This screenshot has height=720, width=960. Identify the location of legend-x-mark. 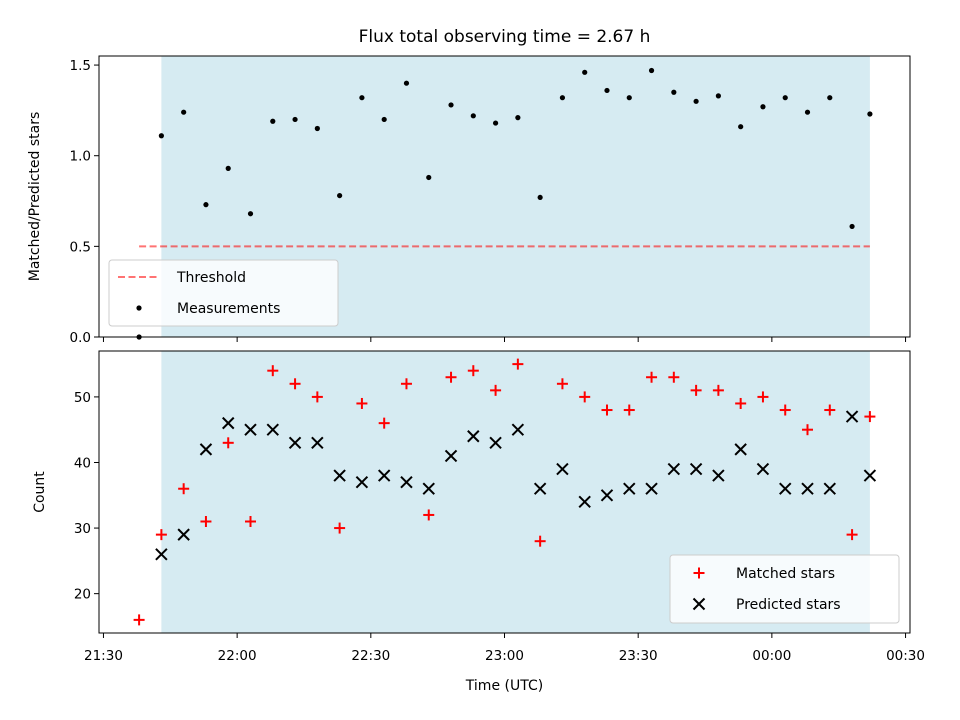
(699, 604).